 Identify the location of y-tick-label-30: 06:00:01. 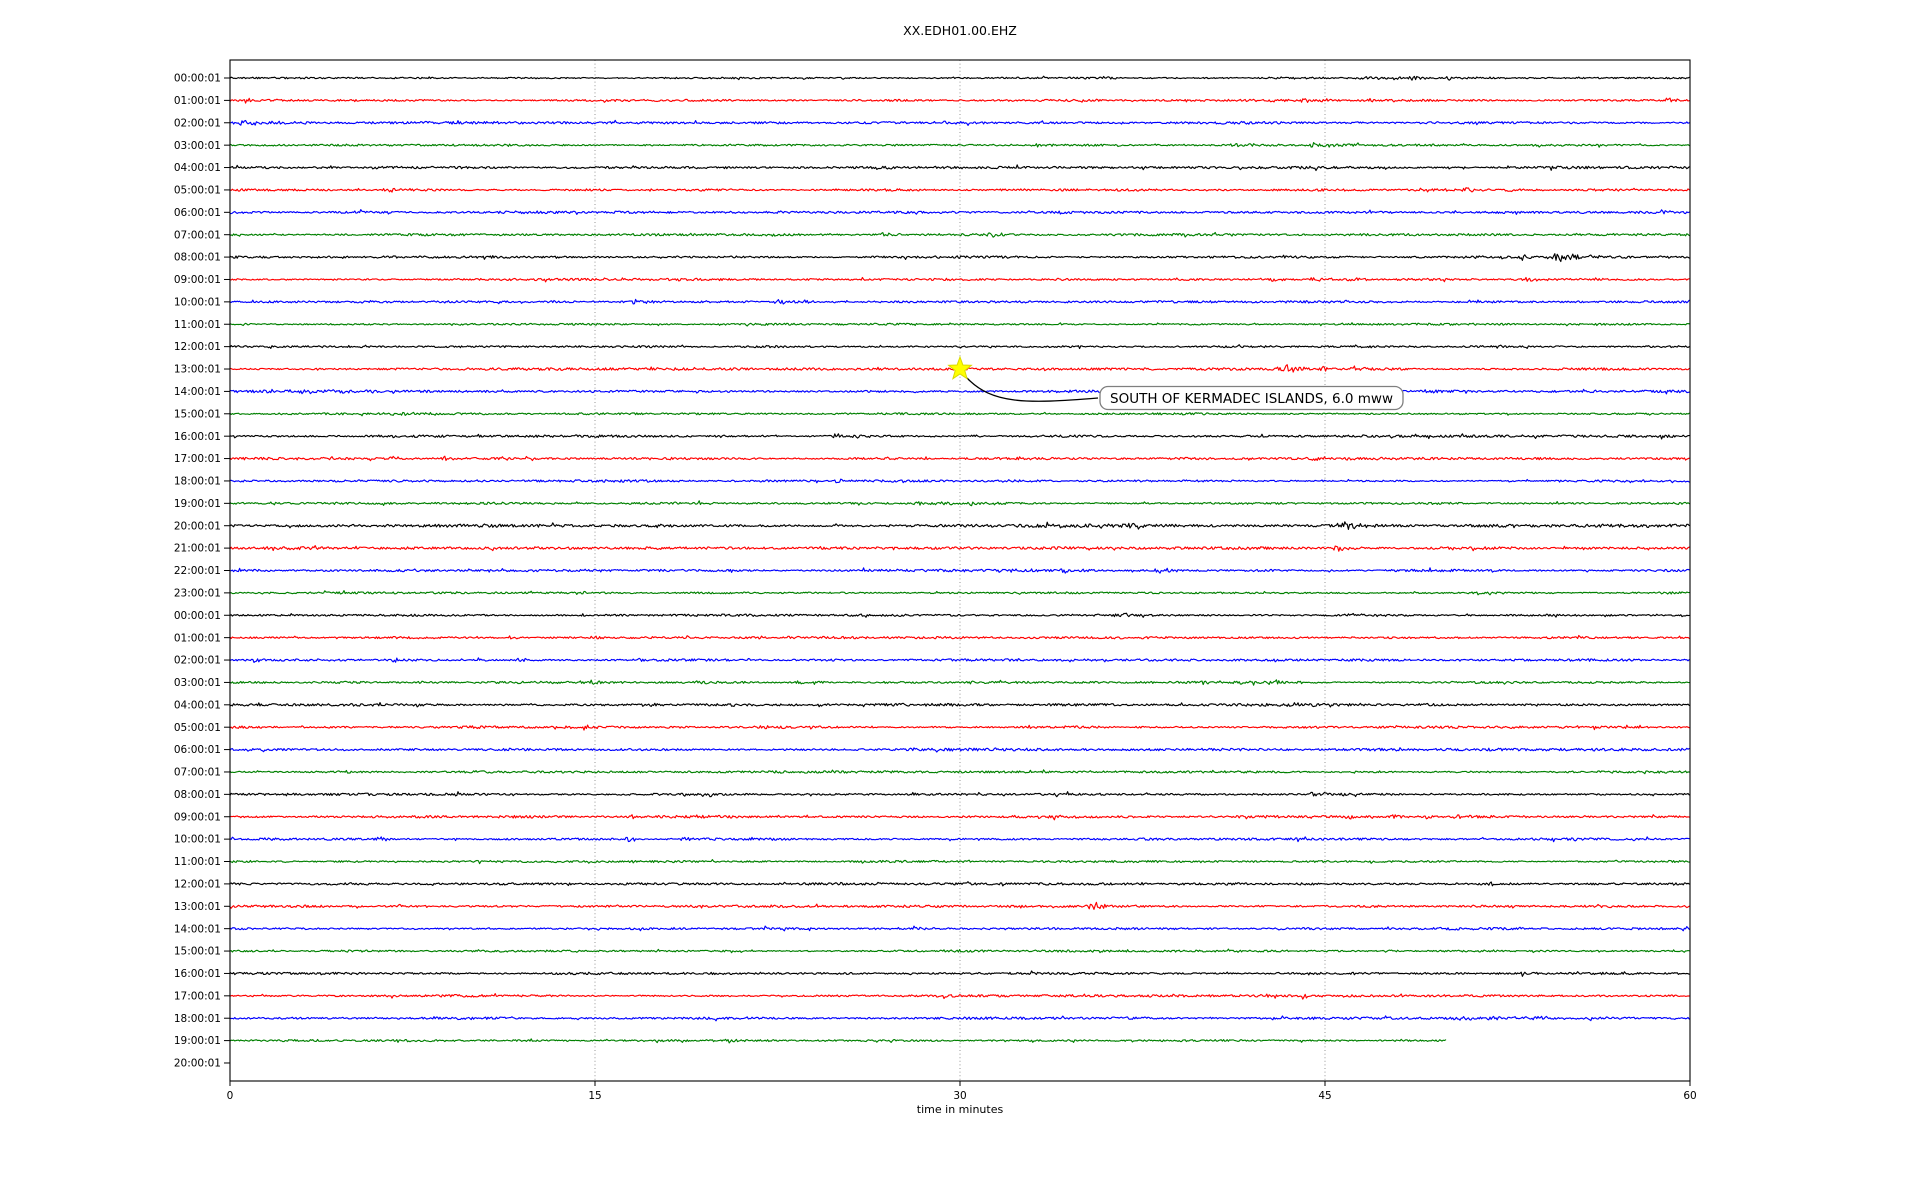
(197, 750).